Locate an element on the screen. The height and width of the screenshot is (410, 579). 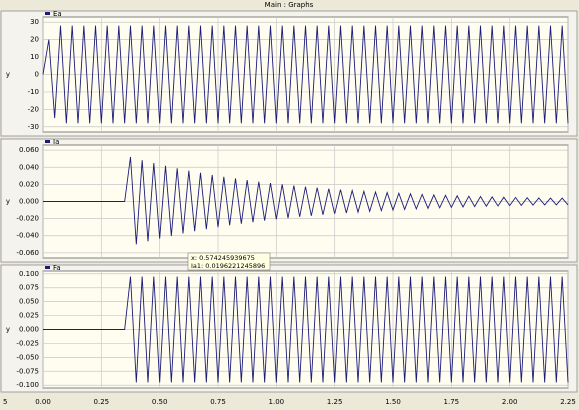
y-tick-label: 0.060 is located at coordinates (29, 150).